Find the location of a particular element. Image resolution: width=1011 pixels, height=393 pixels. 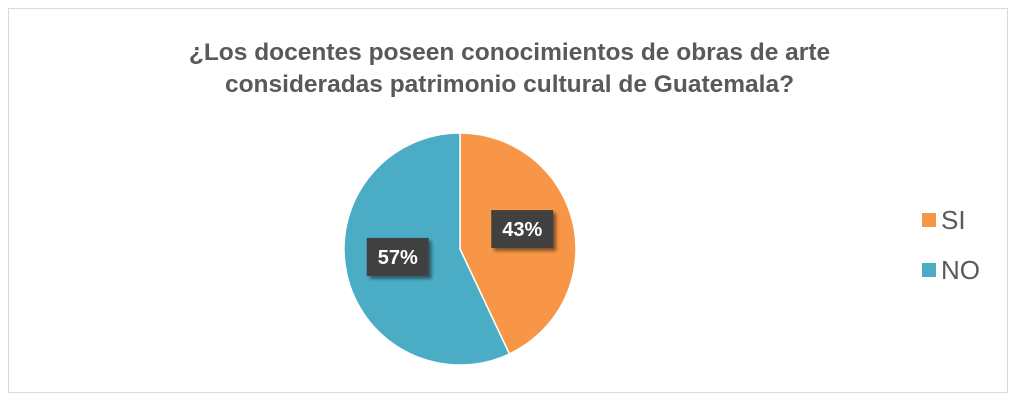

data-label-si: 43% is located at coordinates (522, 229).